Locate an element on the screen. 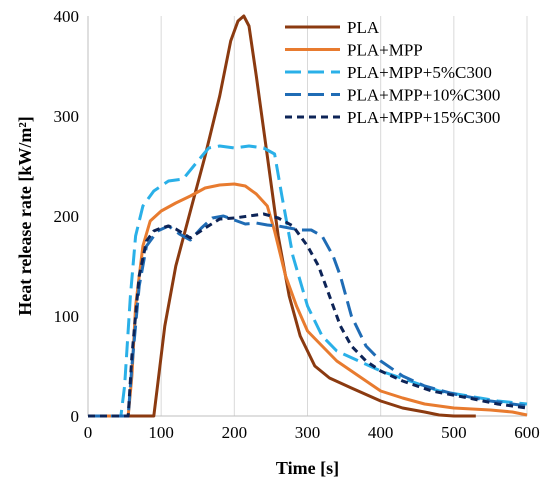  y-axis-title: Heat release rate [kW/m²] is located at coordinates (25, 216).